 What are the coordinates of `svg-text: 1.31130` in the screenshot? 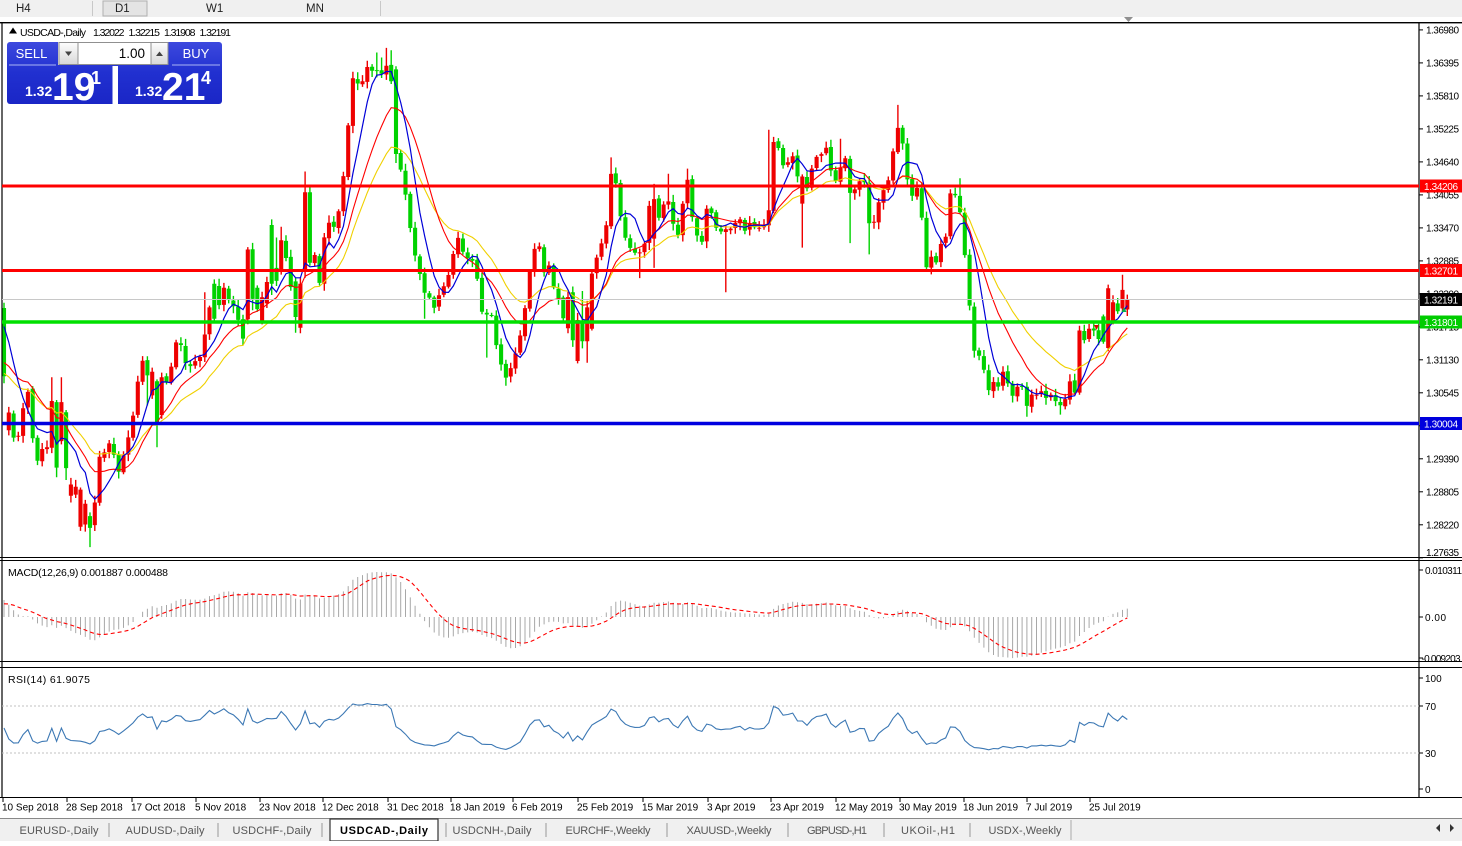 It's located at (1442, 361).